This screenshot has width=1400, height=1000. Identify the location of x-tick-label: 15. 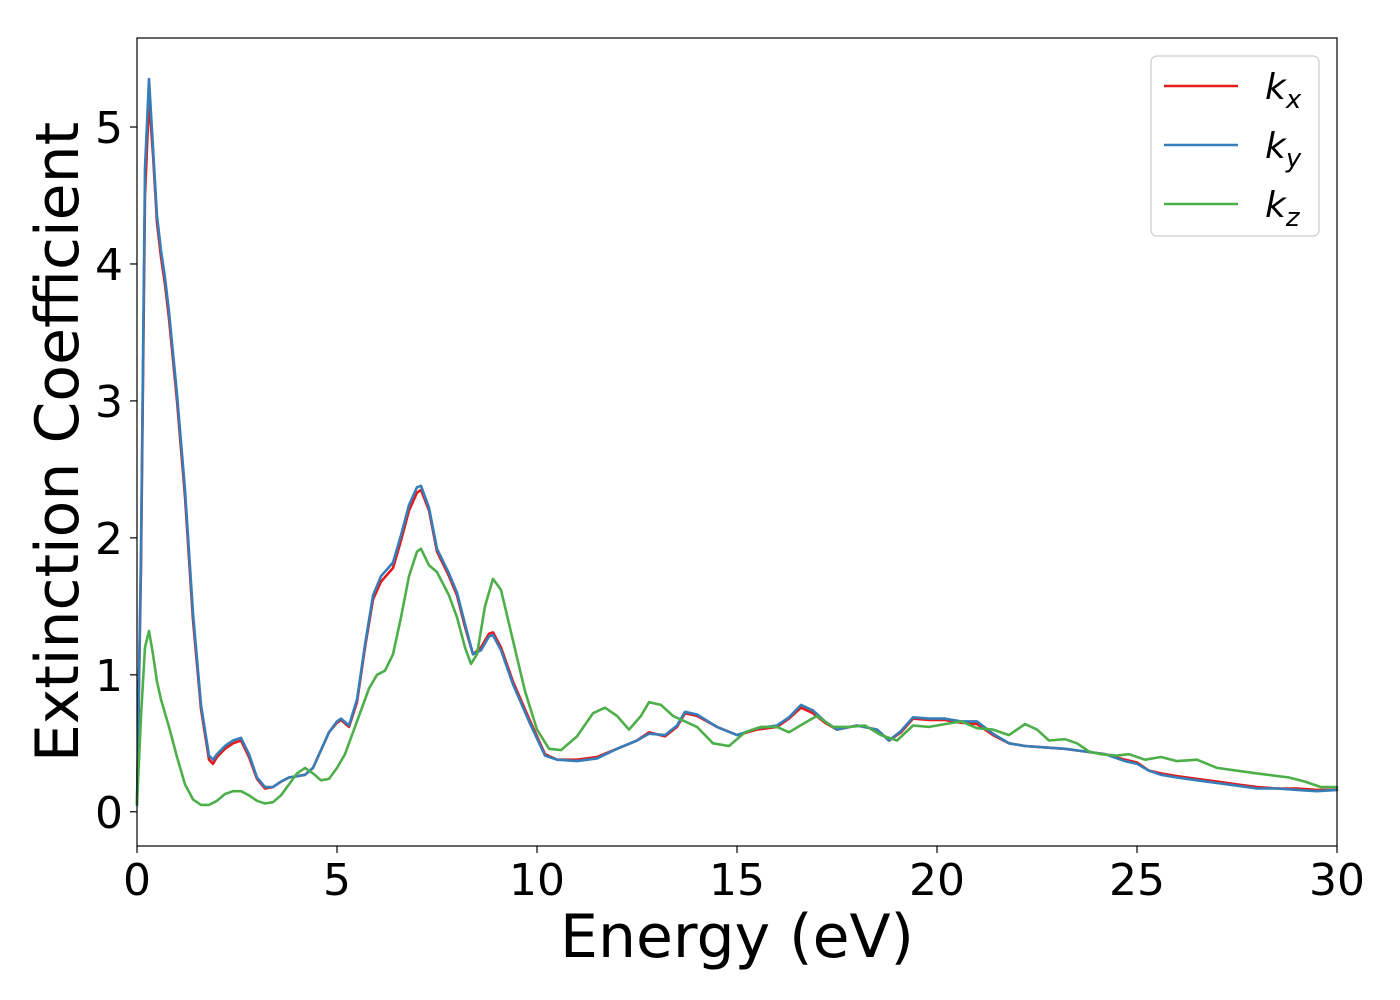
(737, 880).